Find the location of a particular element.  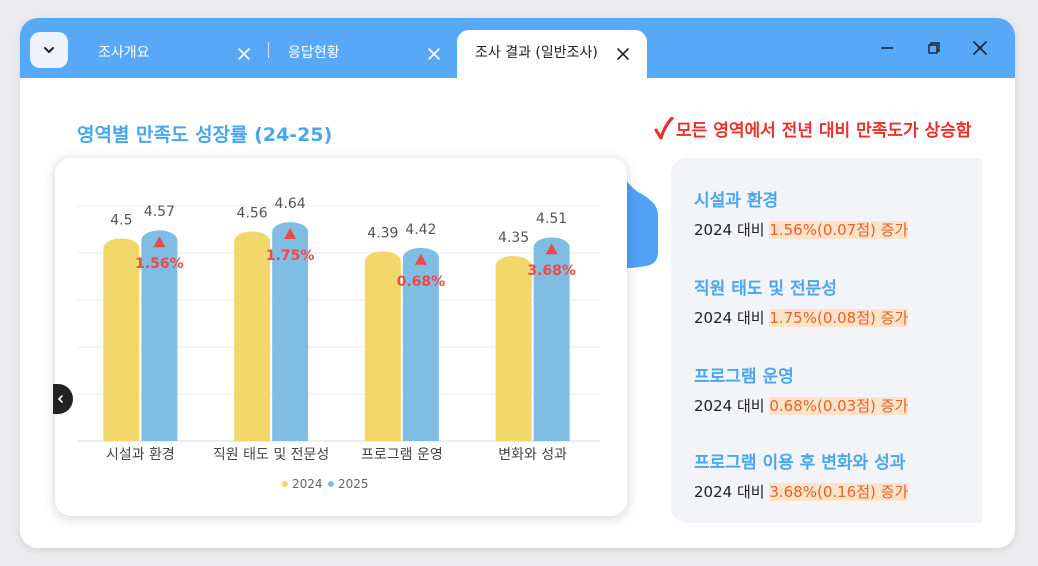

summary-item-highlight: 3.68%(0.16점) 증가 is located at coordinates (839, 492).